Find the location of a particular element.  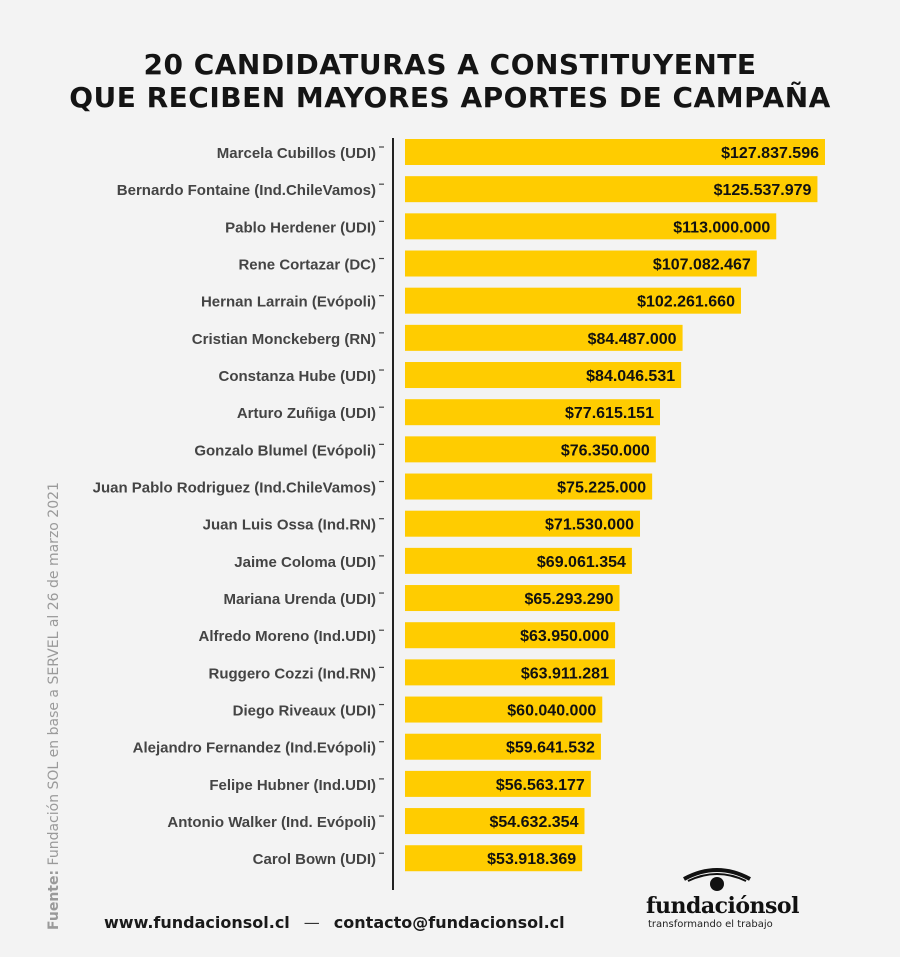

data-label: $107.082.467 is located at coordinates (702, 265).